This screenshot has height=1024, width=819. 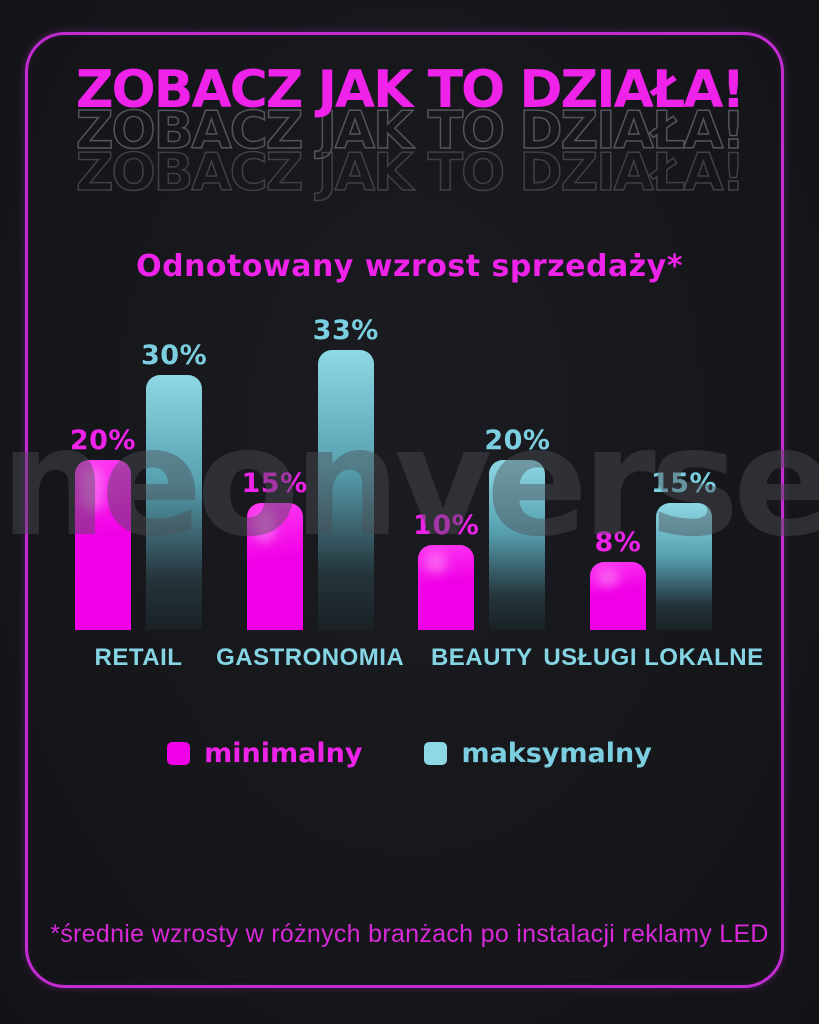 What do you see at coordinates (409, 266) in the screenshot?
I see `chart-title: Odnotowany wzrost sprzedaży*` at bounding box center [409, 266].